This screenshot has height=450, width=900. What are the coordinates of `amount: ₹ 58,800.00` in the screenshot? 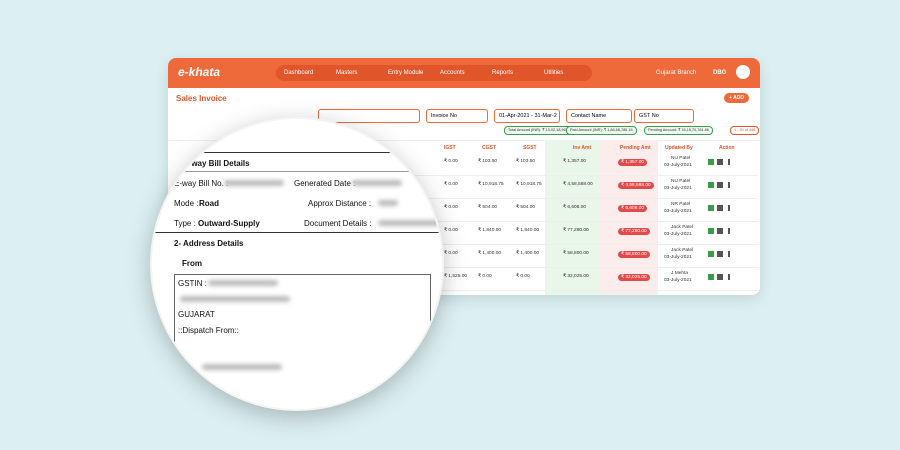 It's located at (576, 253).